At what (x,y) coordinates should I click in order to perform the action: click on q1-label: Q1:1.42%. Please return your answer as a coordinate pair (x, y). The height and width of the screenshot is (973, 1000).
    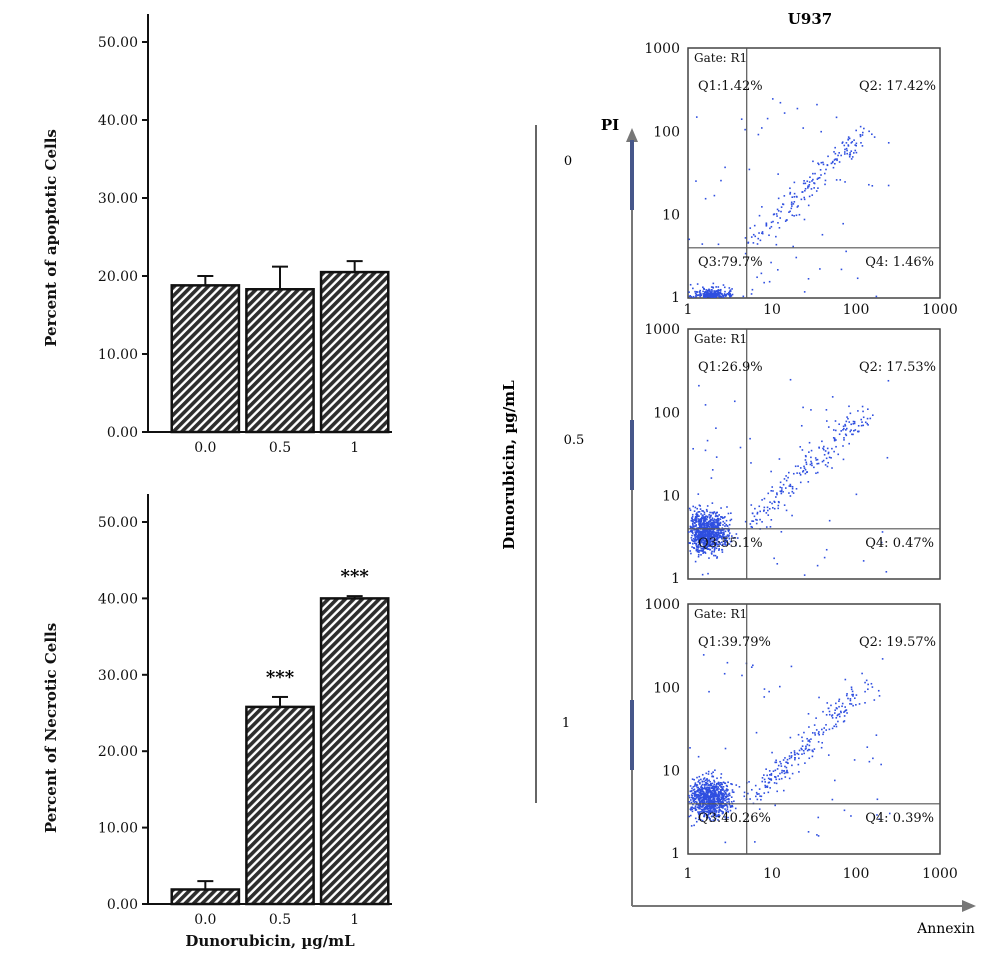
    Looking at the image, I should click on (730, 86).